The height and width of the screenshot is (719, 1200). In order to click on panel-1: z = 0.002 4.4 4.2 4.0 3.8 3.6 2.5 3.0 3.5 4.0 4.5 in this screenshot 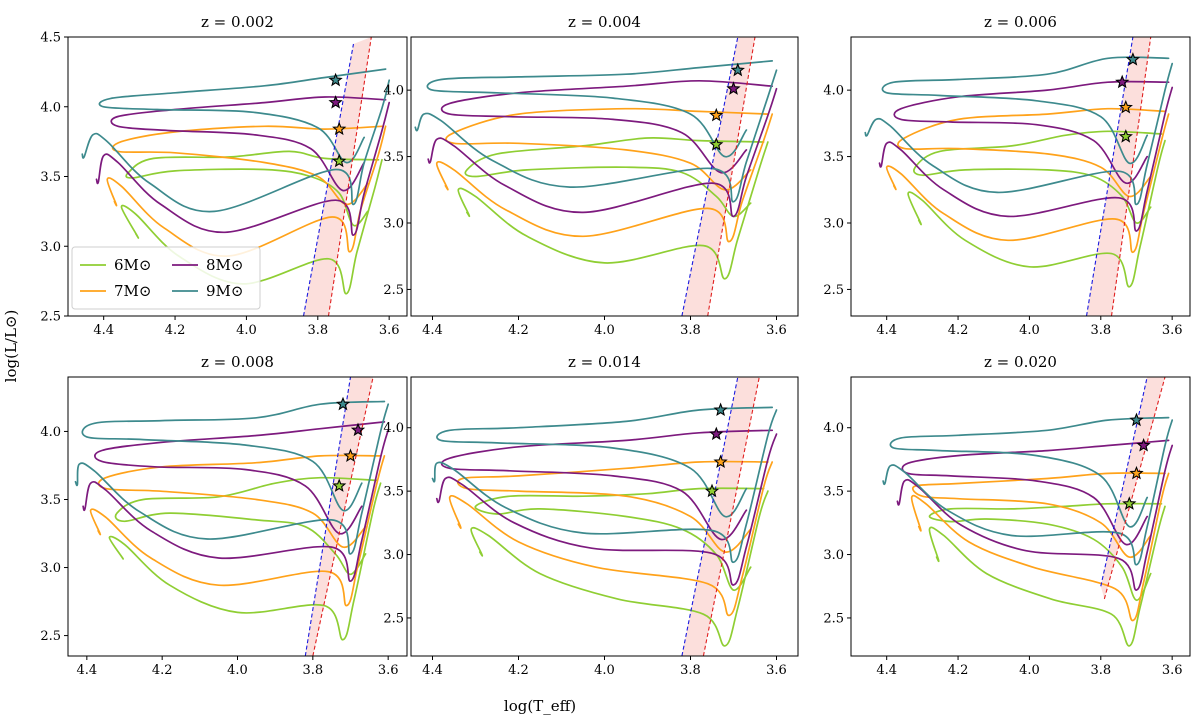, I will do `click(224, 175)`.